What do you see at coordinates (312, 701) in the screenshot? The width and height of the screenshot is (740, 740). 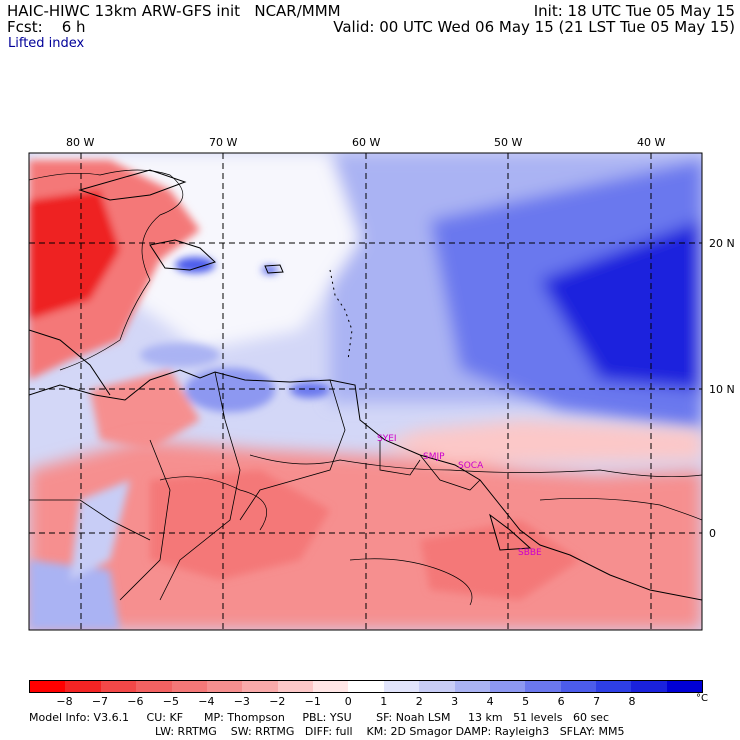 I see `colorbar-tick-label: −1` at bounding box center [312, 701].